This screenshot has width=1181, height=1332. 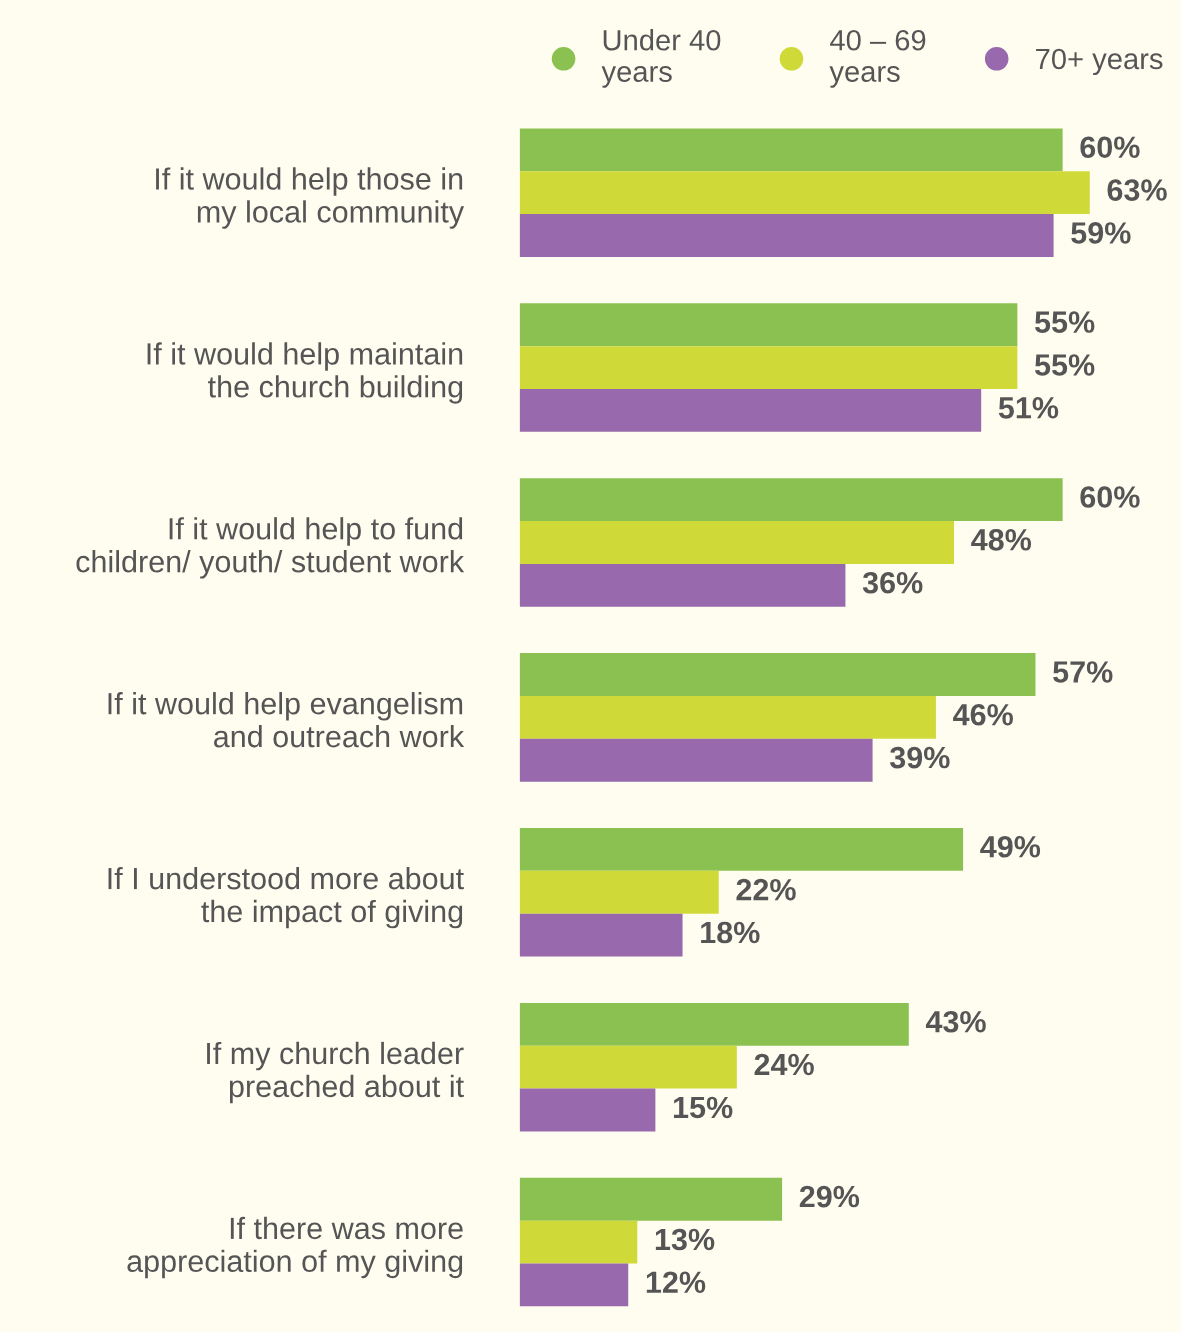 I want to click on data-label: 15%, so click(x=703, y=1107).